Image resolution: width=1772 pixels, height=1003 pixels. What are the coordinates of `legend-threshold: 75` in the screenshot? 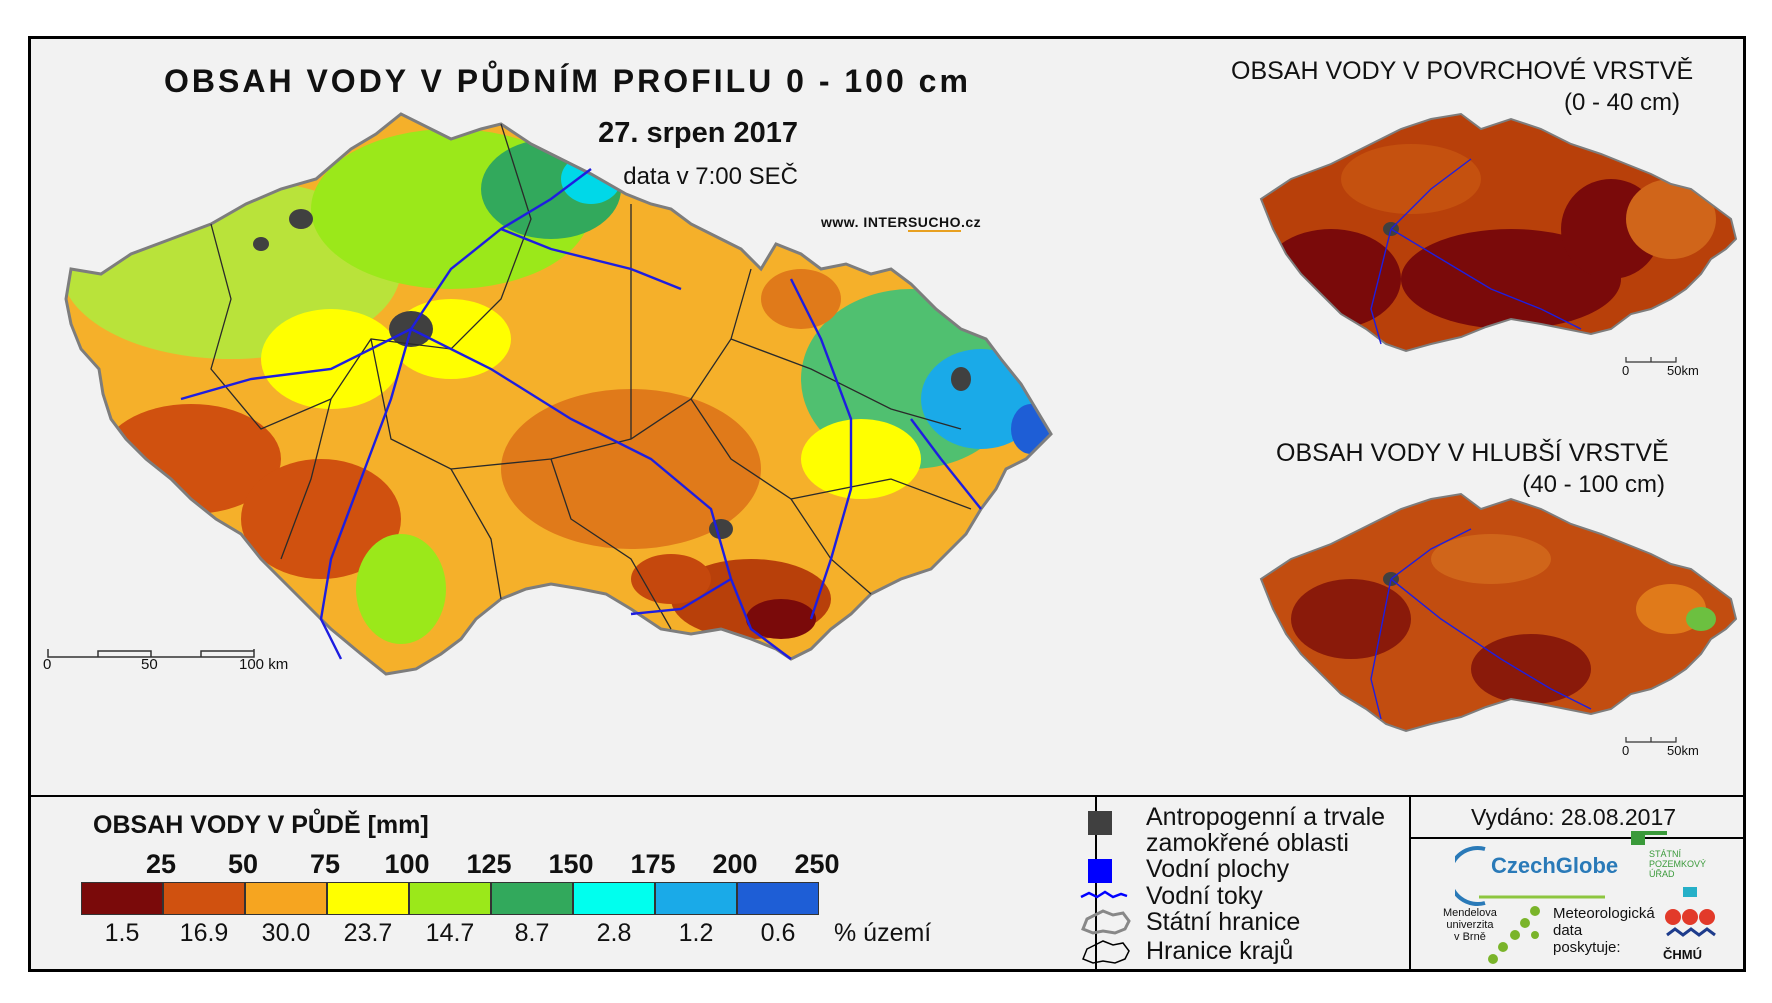 It's located at (325, 864).